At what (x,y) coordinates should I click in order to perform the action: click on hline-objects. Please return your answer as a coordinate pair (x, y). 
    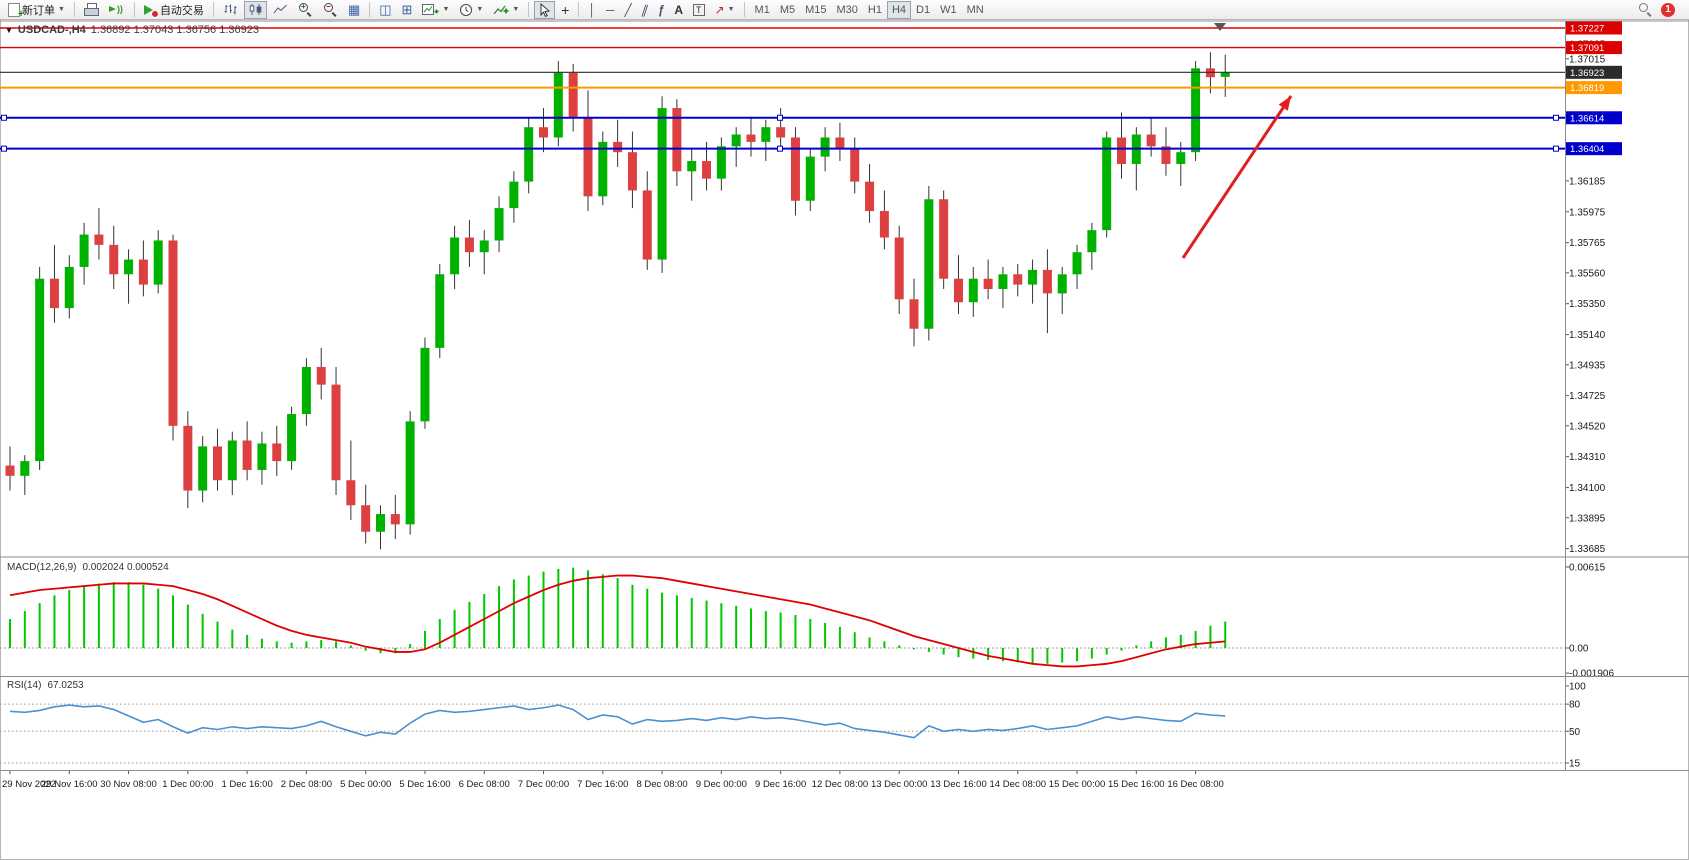
    Looking at the image, I should click on (782, 89).